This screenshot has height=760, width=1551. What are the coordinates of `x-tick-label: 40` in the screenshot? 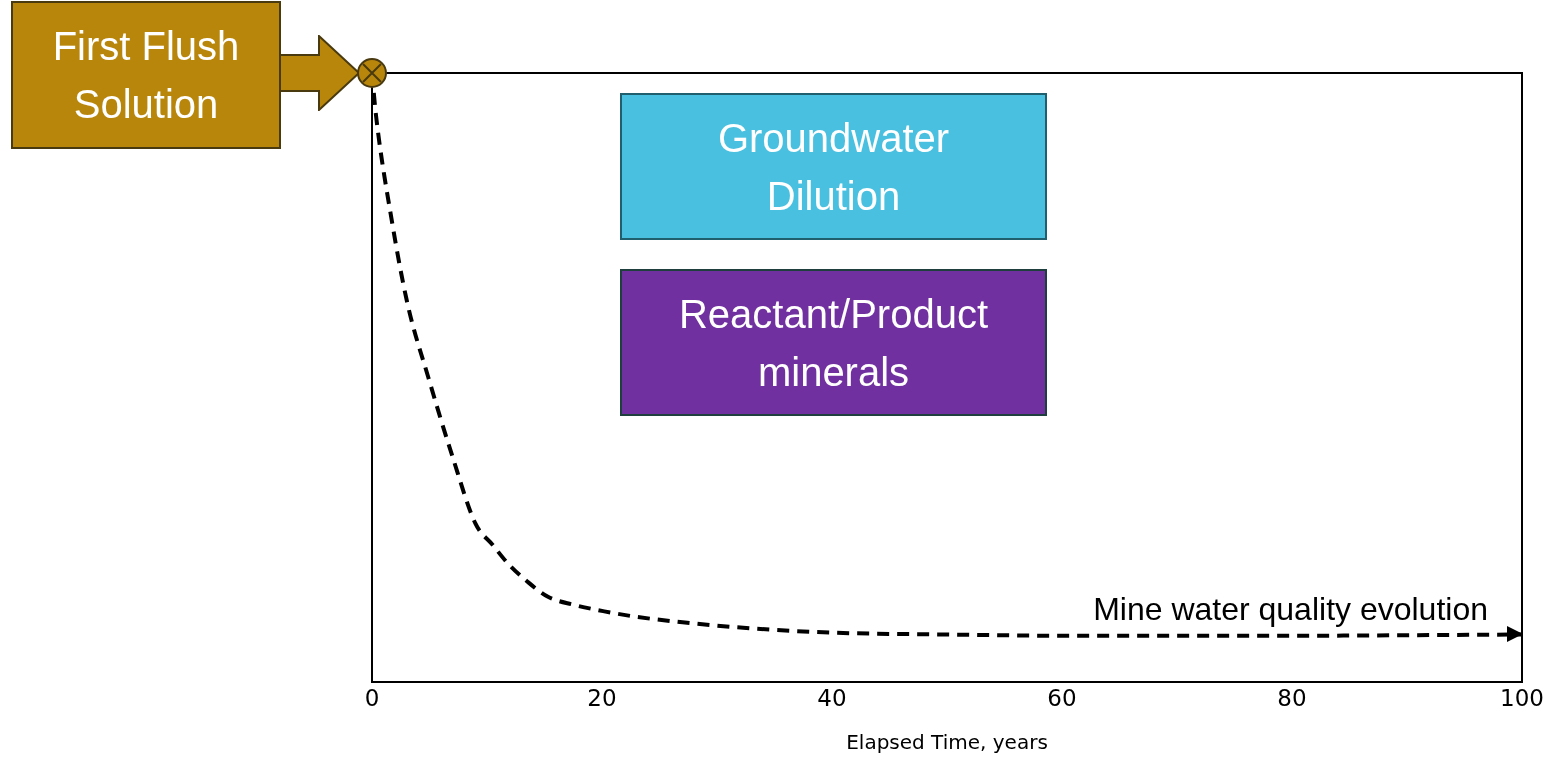 It's located at (832, 697).